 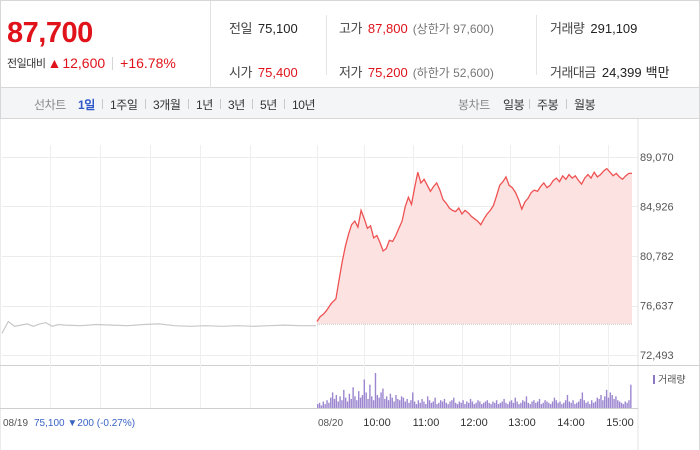 I want to click on stat-label: 거래대금, so click(x=573, y=72).